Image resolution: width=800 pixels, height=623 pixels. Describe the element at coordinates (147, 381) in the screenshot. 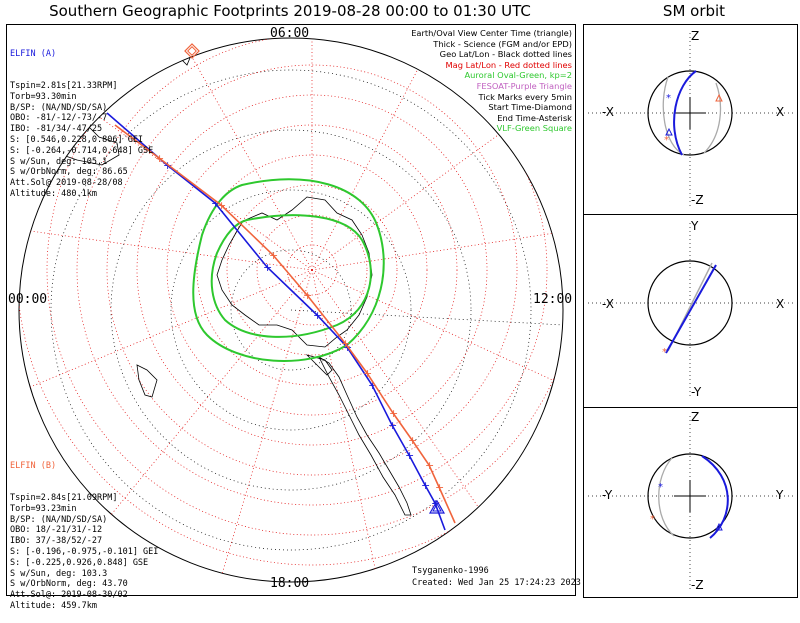

I see `africa-coastline` at that location.